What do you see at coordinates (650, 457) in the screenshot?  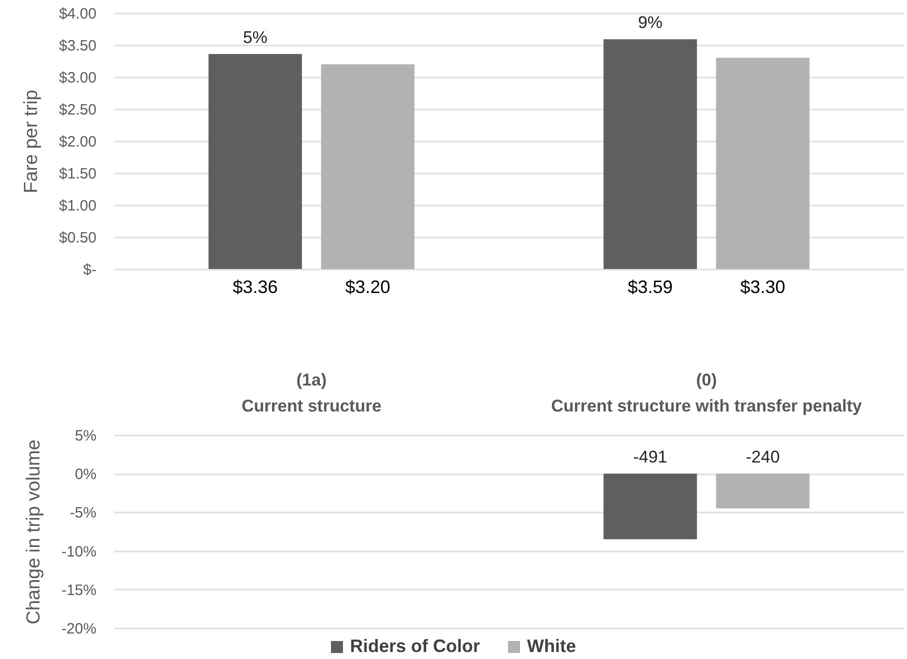 I see `annotation: -491` at bounding box center [650, 457].